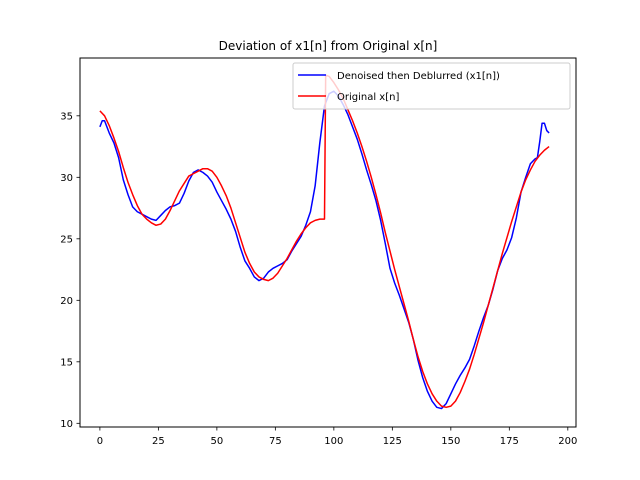 The height and width of the screenshot is (480, 640). I want to click on y-tick-label: 35, so click(66, 116).